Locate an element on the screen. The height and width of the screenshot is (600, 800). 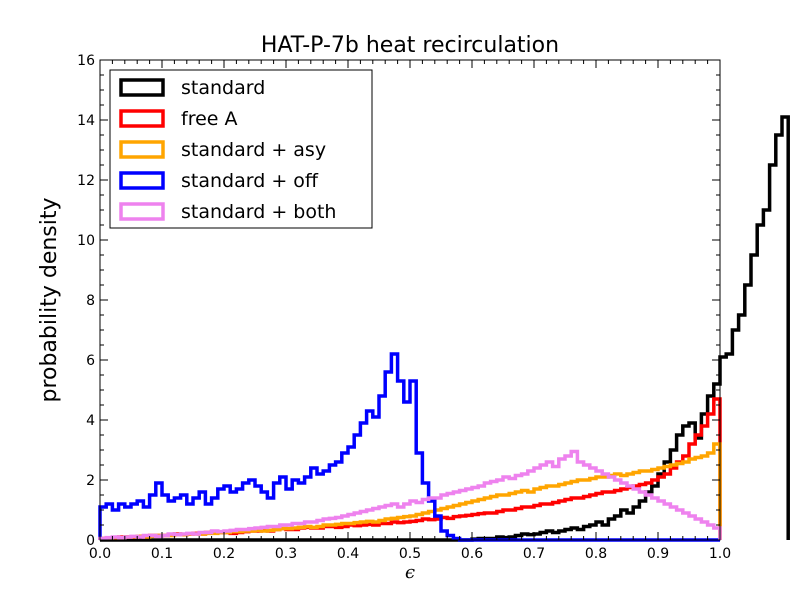
x-axis-label: ϵ is located at coordinates (410, 572).